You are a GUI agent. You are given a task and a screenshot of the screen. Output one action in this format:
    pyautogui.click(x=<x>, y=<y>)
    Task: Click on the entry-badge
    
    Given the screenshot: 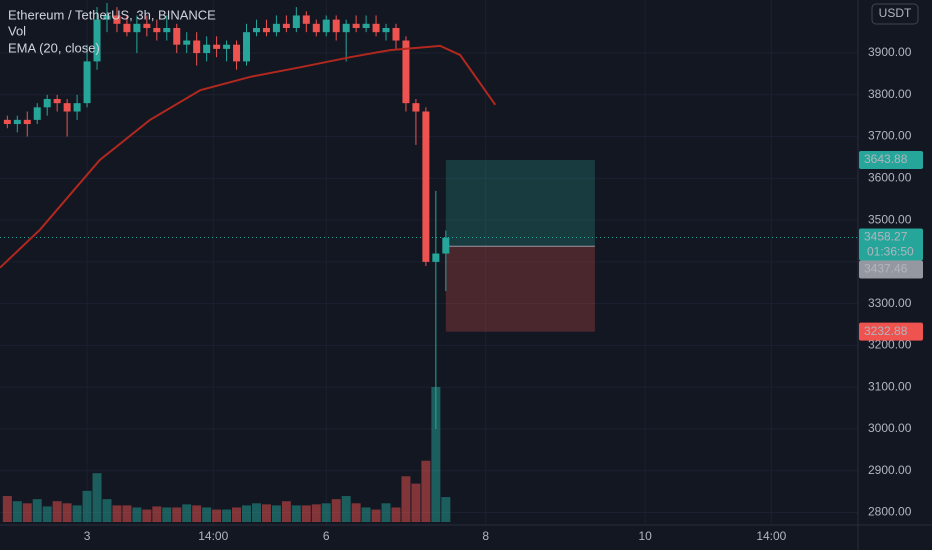 What is the action you would take?
    pyautogui.click(x=891, y=269)
    